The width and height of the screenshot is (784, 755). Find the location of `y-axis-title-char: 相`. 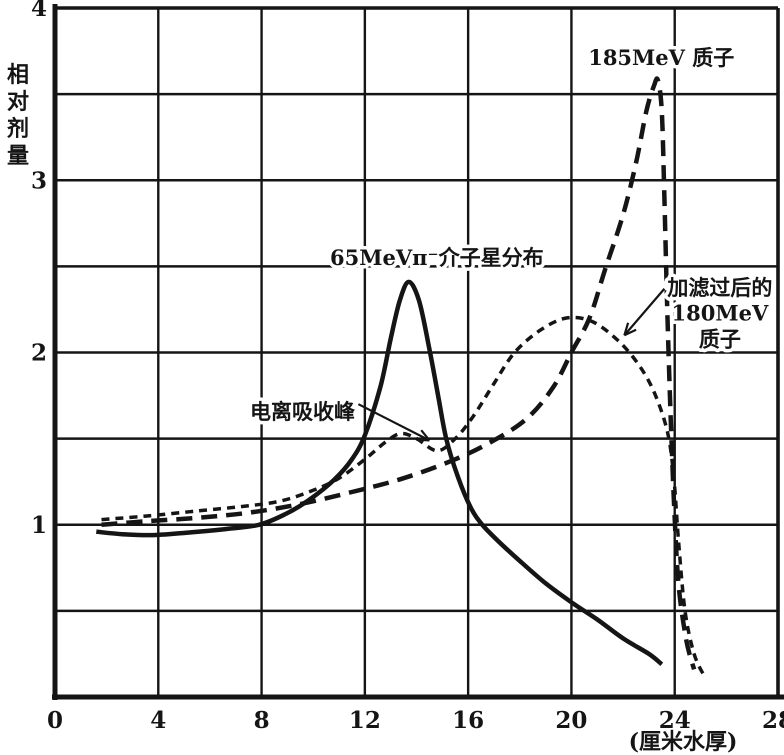

y-axis-title-char: 相 is located at coordinates (18, 75).